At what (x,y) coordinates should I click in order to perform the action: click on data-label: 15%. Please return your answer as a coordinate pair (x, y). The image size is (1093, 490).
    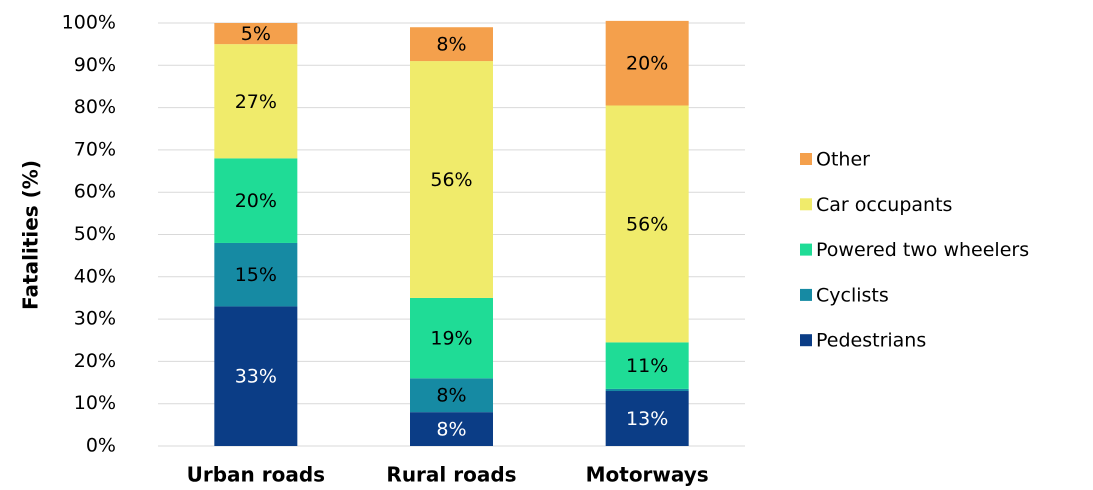
    Looking at the image, I should click on (256, 275).